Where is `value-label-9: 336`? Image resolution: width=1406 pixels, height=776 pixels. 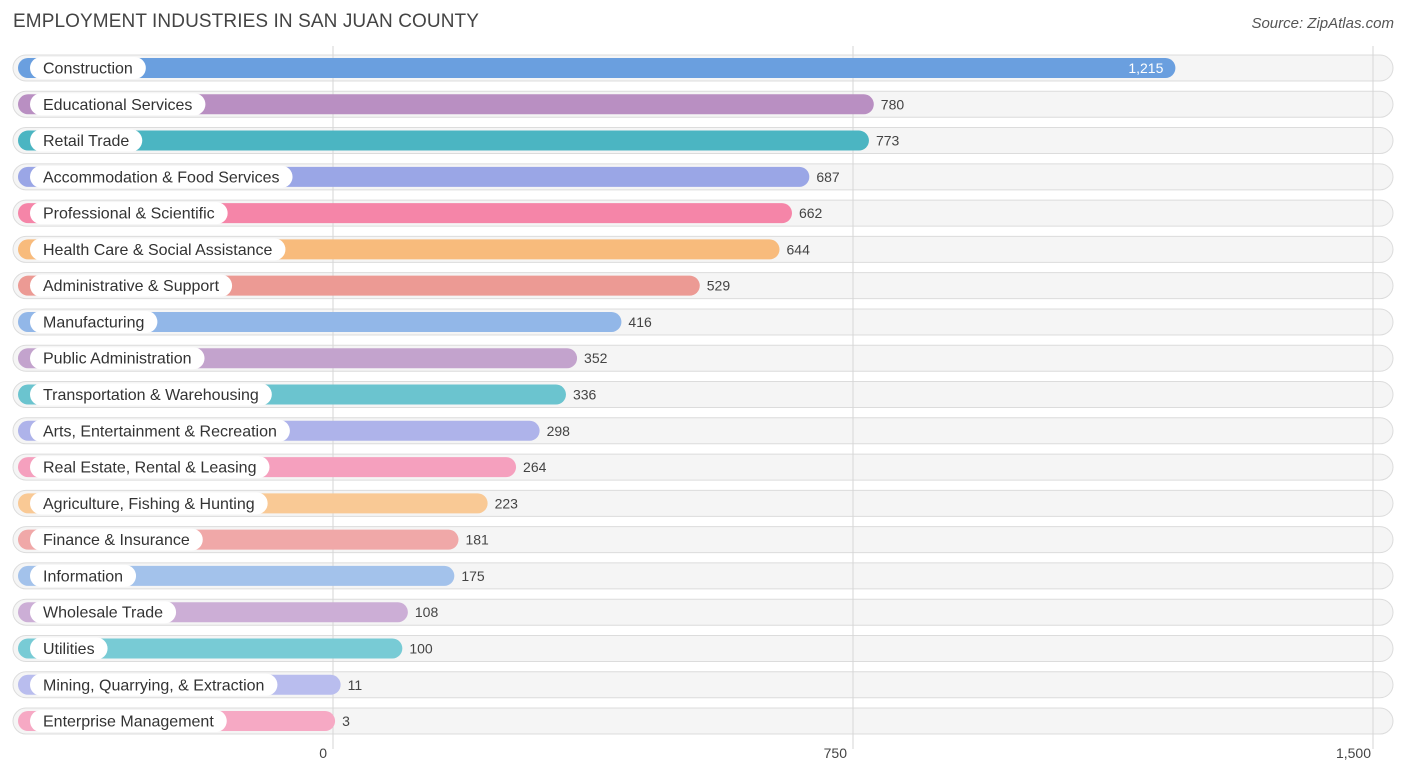
value-label-9: 336 is located at coordinates (585, 395).